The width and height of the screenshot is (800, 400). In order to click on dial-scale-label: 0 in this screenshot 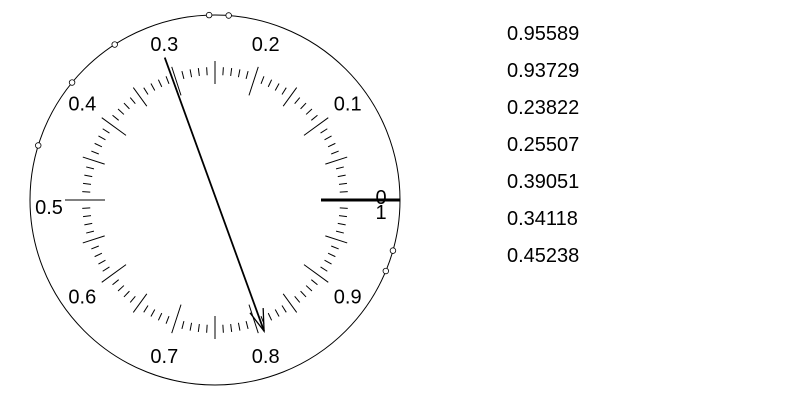, I will do `click(380, 198)`.